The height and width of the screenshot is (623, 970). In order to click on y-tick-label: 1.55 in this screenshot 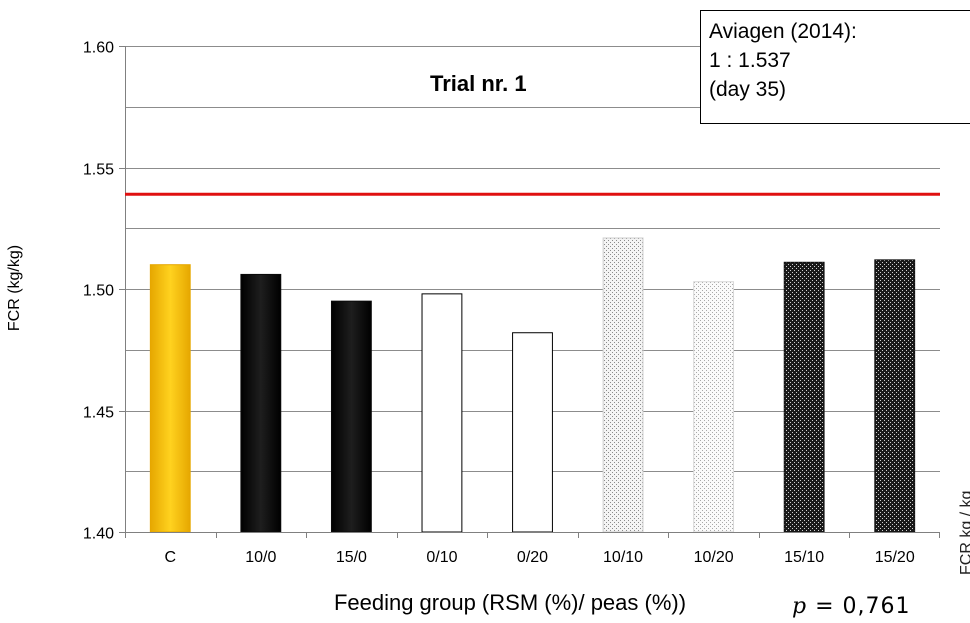, I will do `click(98, 170)`.